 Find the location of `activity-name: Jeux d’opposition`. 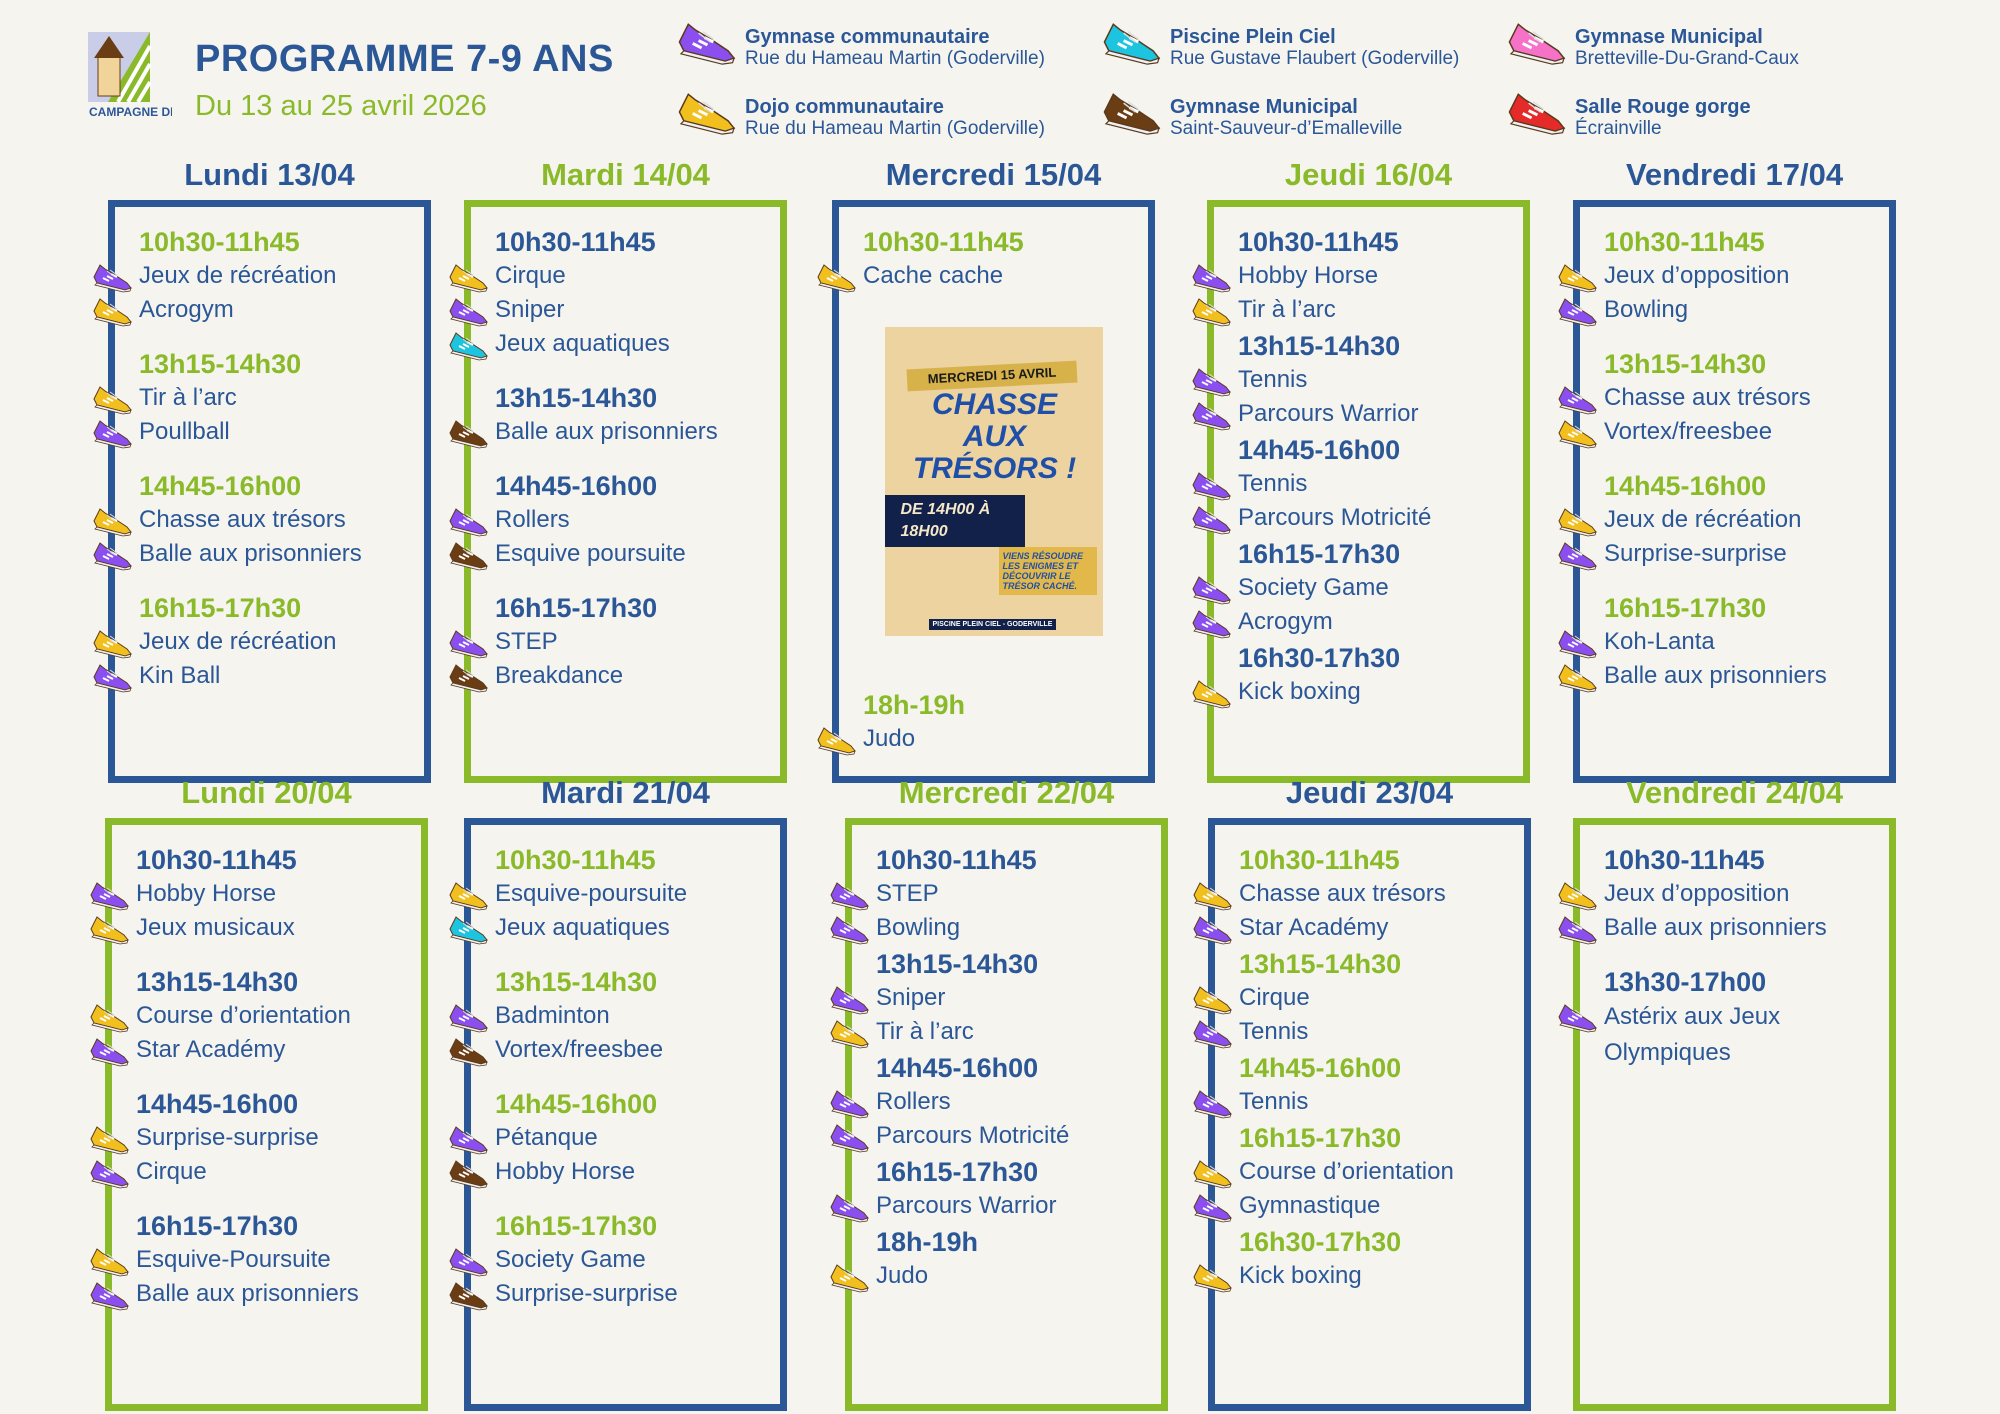

activity-name: Jeux d’opposition is located at coordinates (1697, 893).